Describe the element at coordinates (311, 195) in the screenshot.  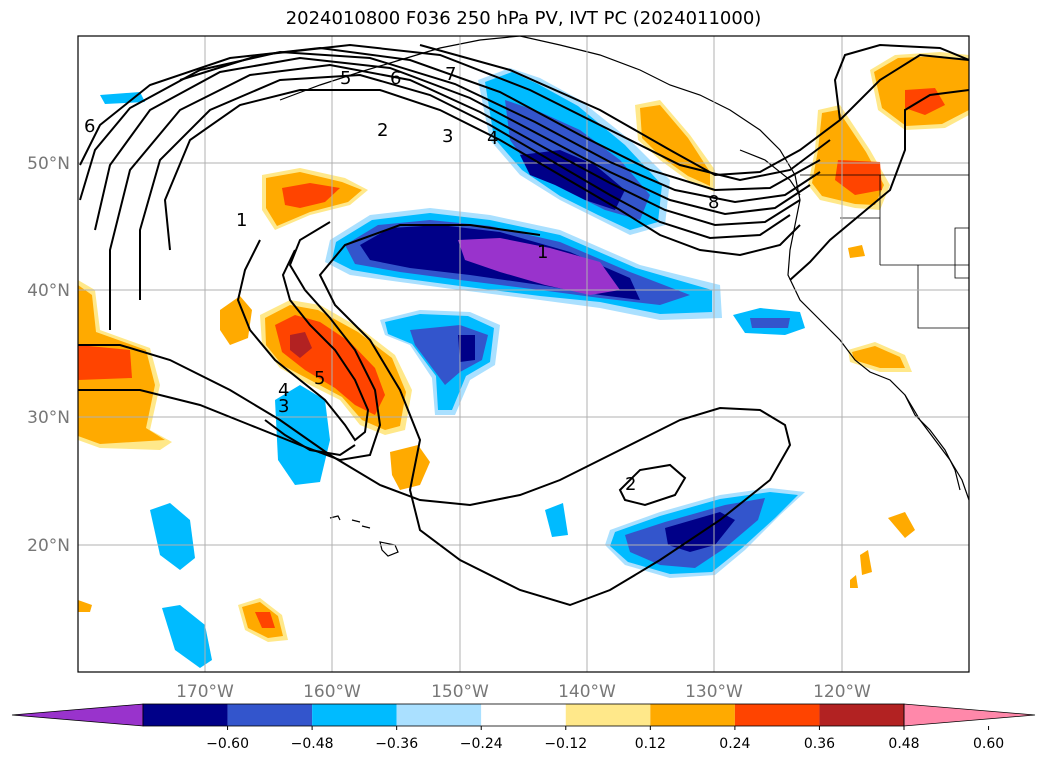
I see `warm-blob-north-red` at that location.